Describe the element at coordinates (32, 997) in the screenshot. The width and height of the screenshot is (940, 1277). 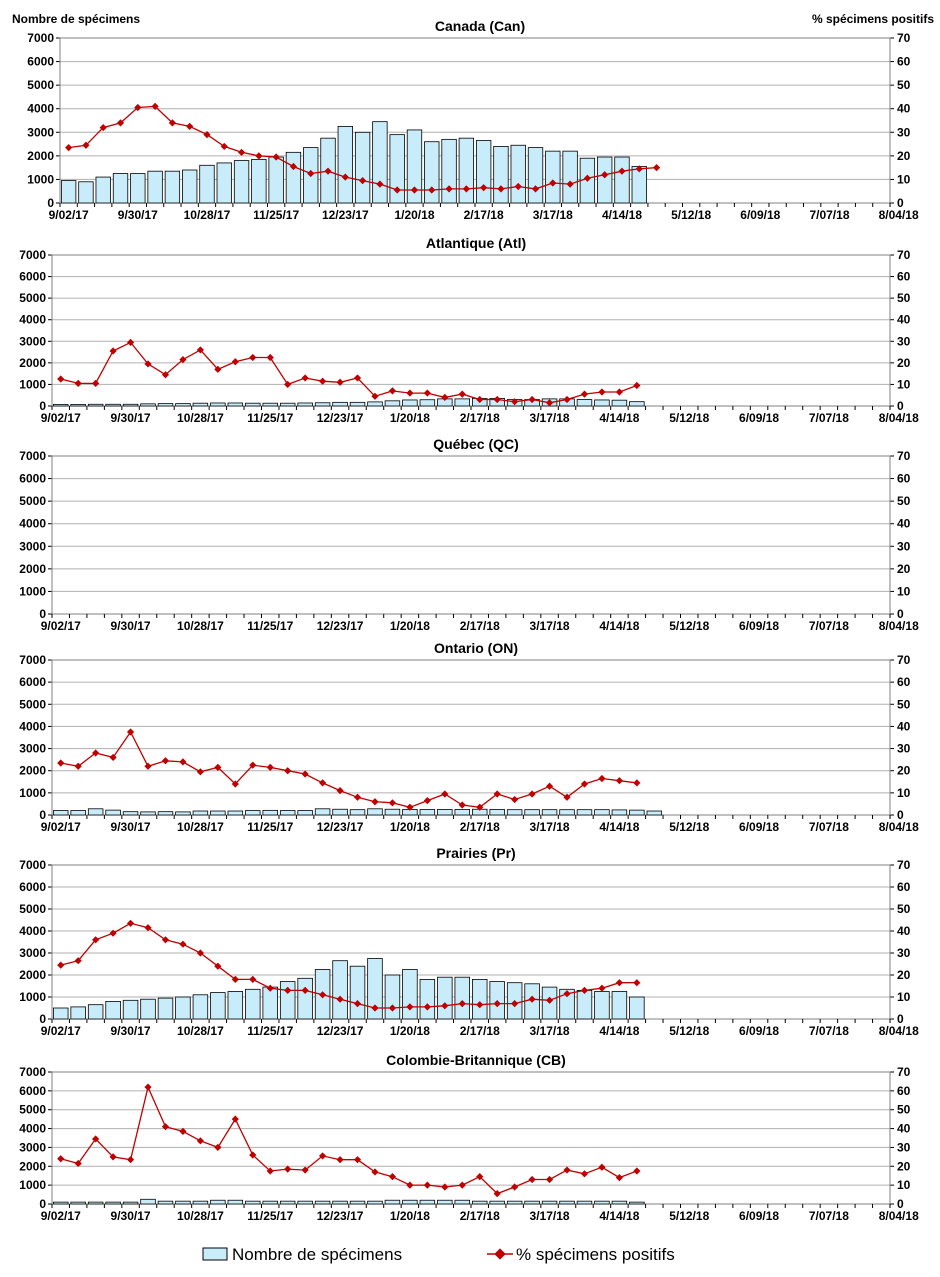
I see `left-tick-label: 1000` at that location.